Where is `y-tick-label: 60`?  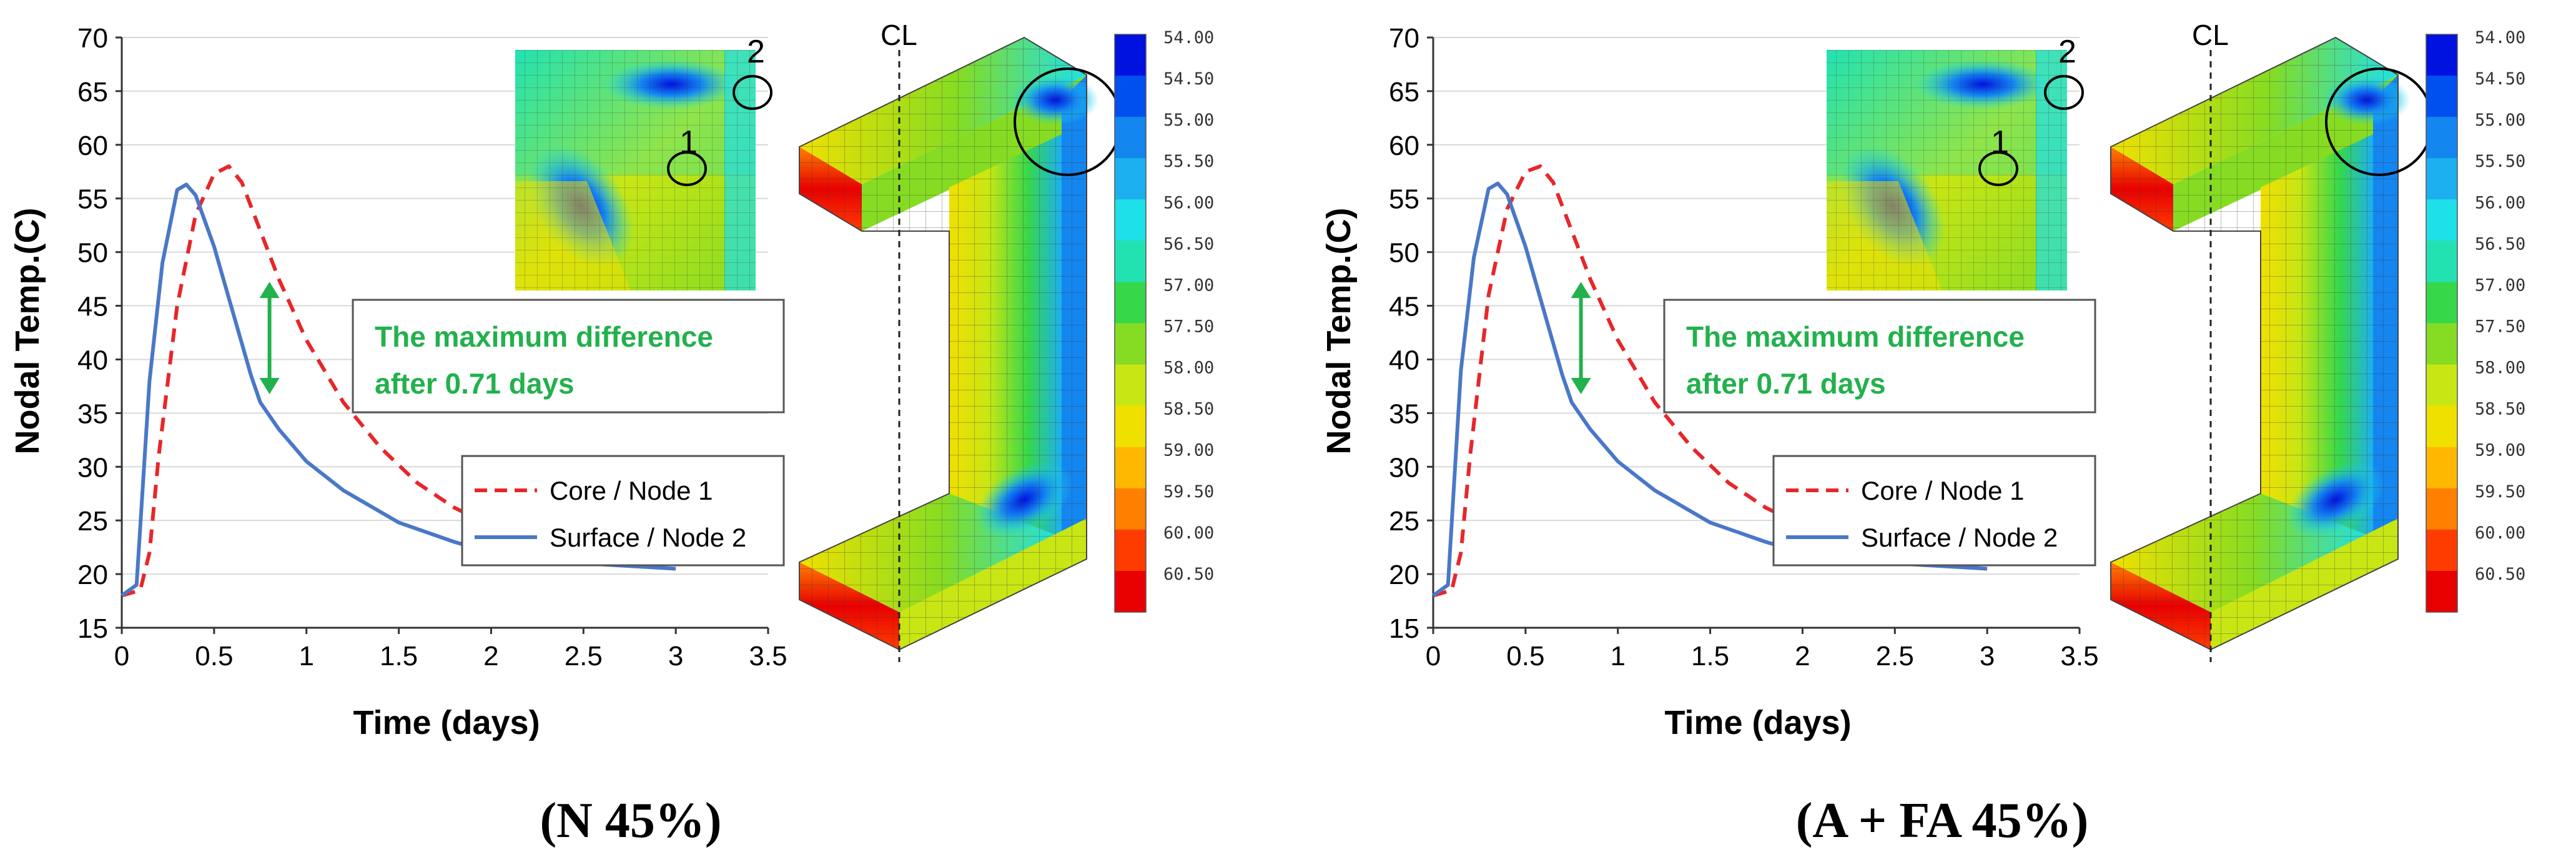
y-tick-label: 60 is located at coordinates (92, 146).